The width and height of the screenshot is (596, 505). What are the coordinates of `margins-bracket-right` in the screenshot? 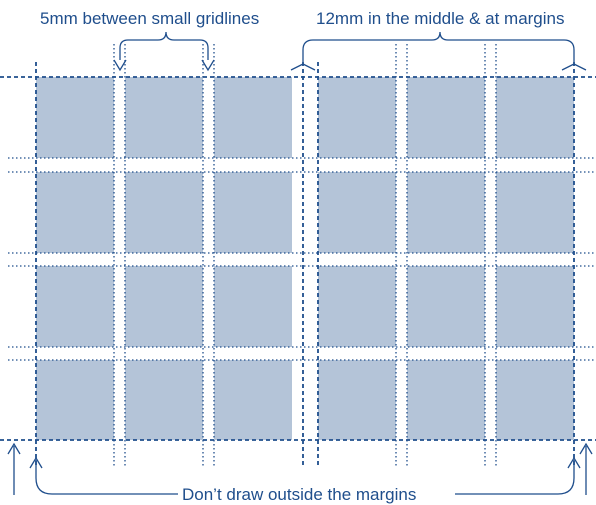 It's located at (515, 477).